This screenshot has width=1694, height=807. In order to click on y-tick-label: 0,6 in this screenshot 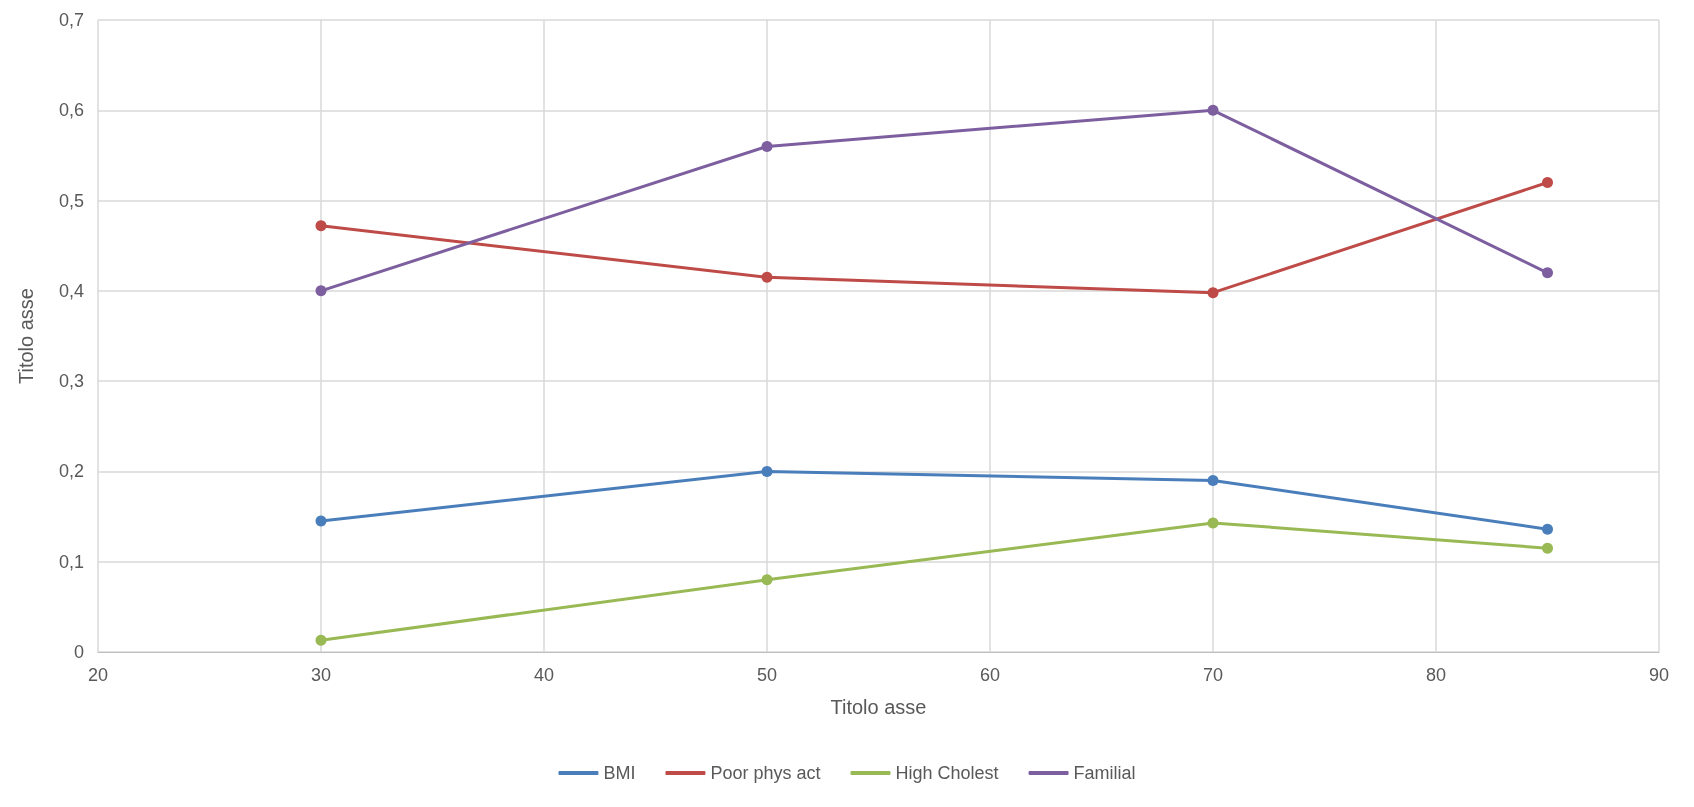, I will do `click(71, 110)`.